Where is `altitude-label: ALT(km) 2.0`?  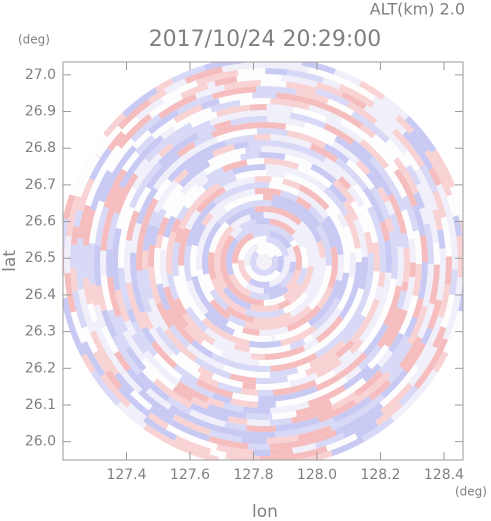 altitude-label: ALT(km) 2.0 is located at coordinates (417, 9).